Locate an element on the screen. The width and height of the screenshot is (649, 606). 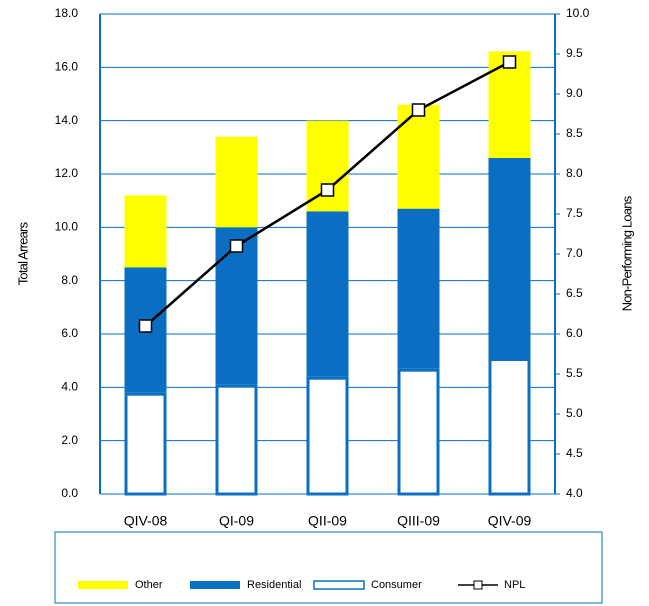
y2-tick-label: 7.0 is located at coordinates (574, 253).